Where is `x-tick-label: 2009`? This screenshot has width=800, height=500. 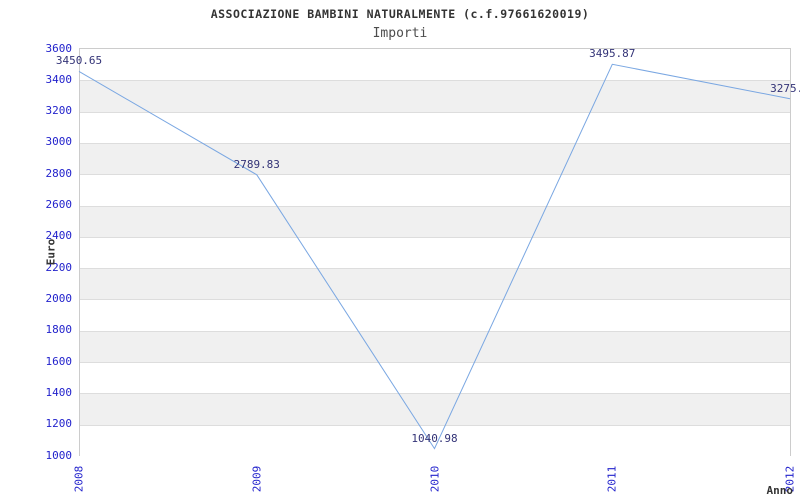
x-tick-label: 2009 is located at coordinates (257, 479).